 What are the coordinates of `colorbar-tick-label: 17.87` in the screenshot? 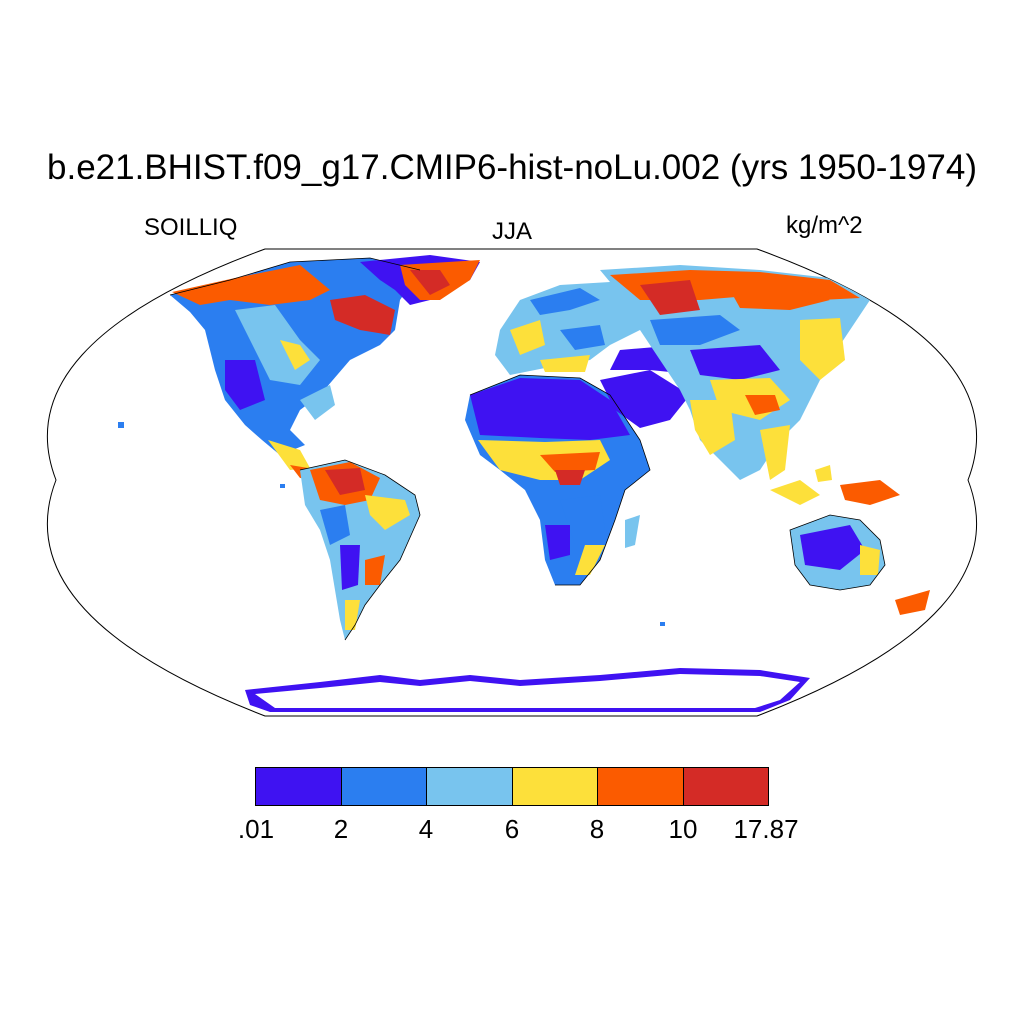 It's located at (766, 829).